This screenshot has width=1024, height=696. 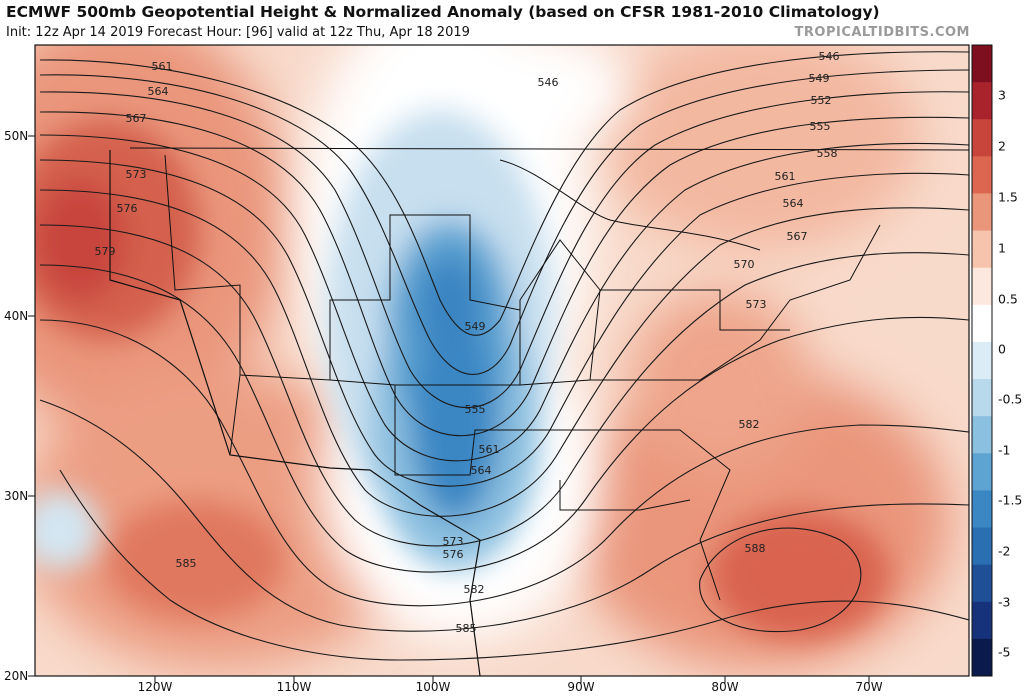 What do you see at coordinates (16, 136) in the screenshot?
I see `lat-label-50n: 50N` at bounding box center [16, 136].